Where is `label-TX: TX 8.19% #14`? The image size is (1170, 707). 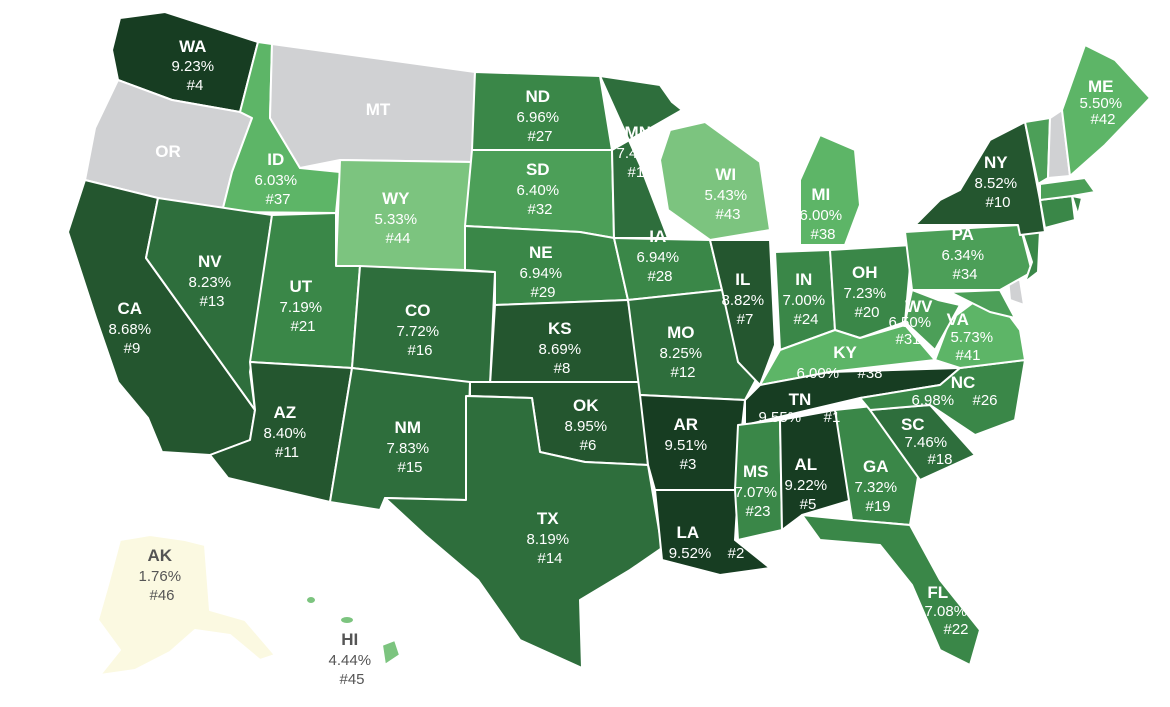 label-TX: TX 8.19% #14 is located at coordinates (550, 538).